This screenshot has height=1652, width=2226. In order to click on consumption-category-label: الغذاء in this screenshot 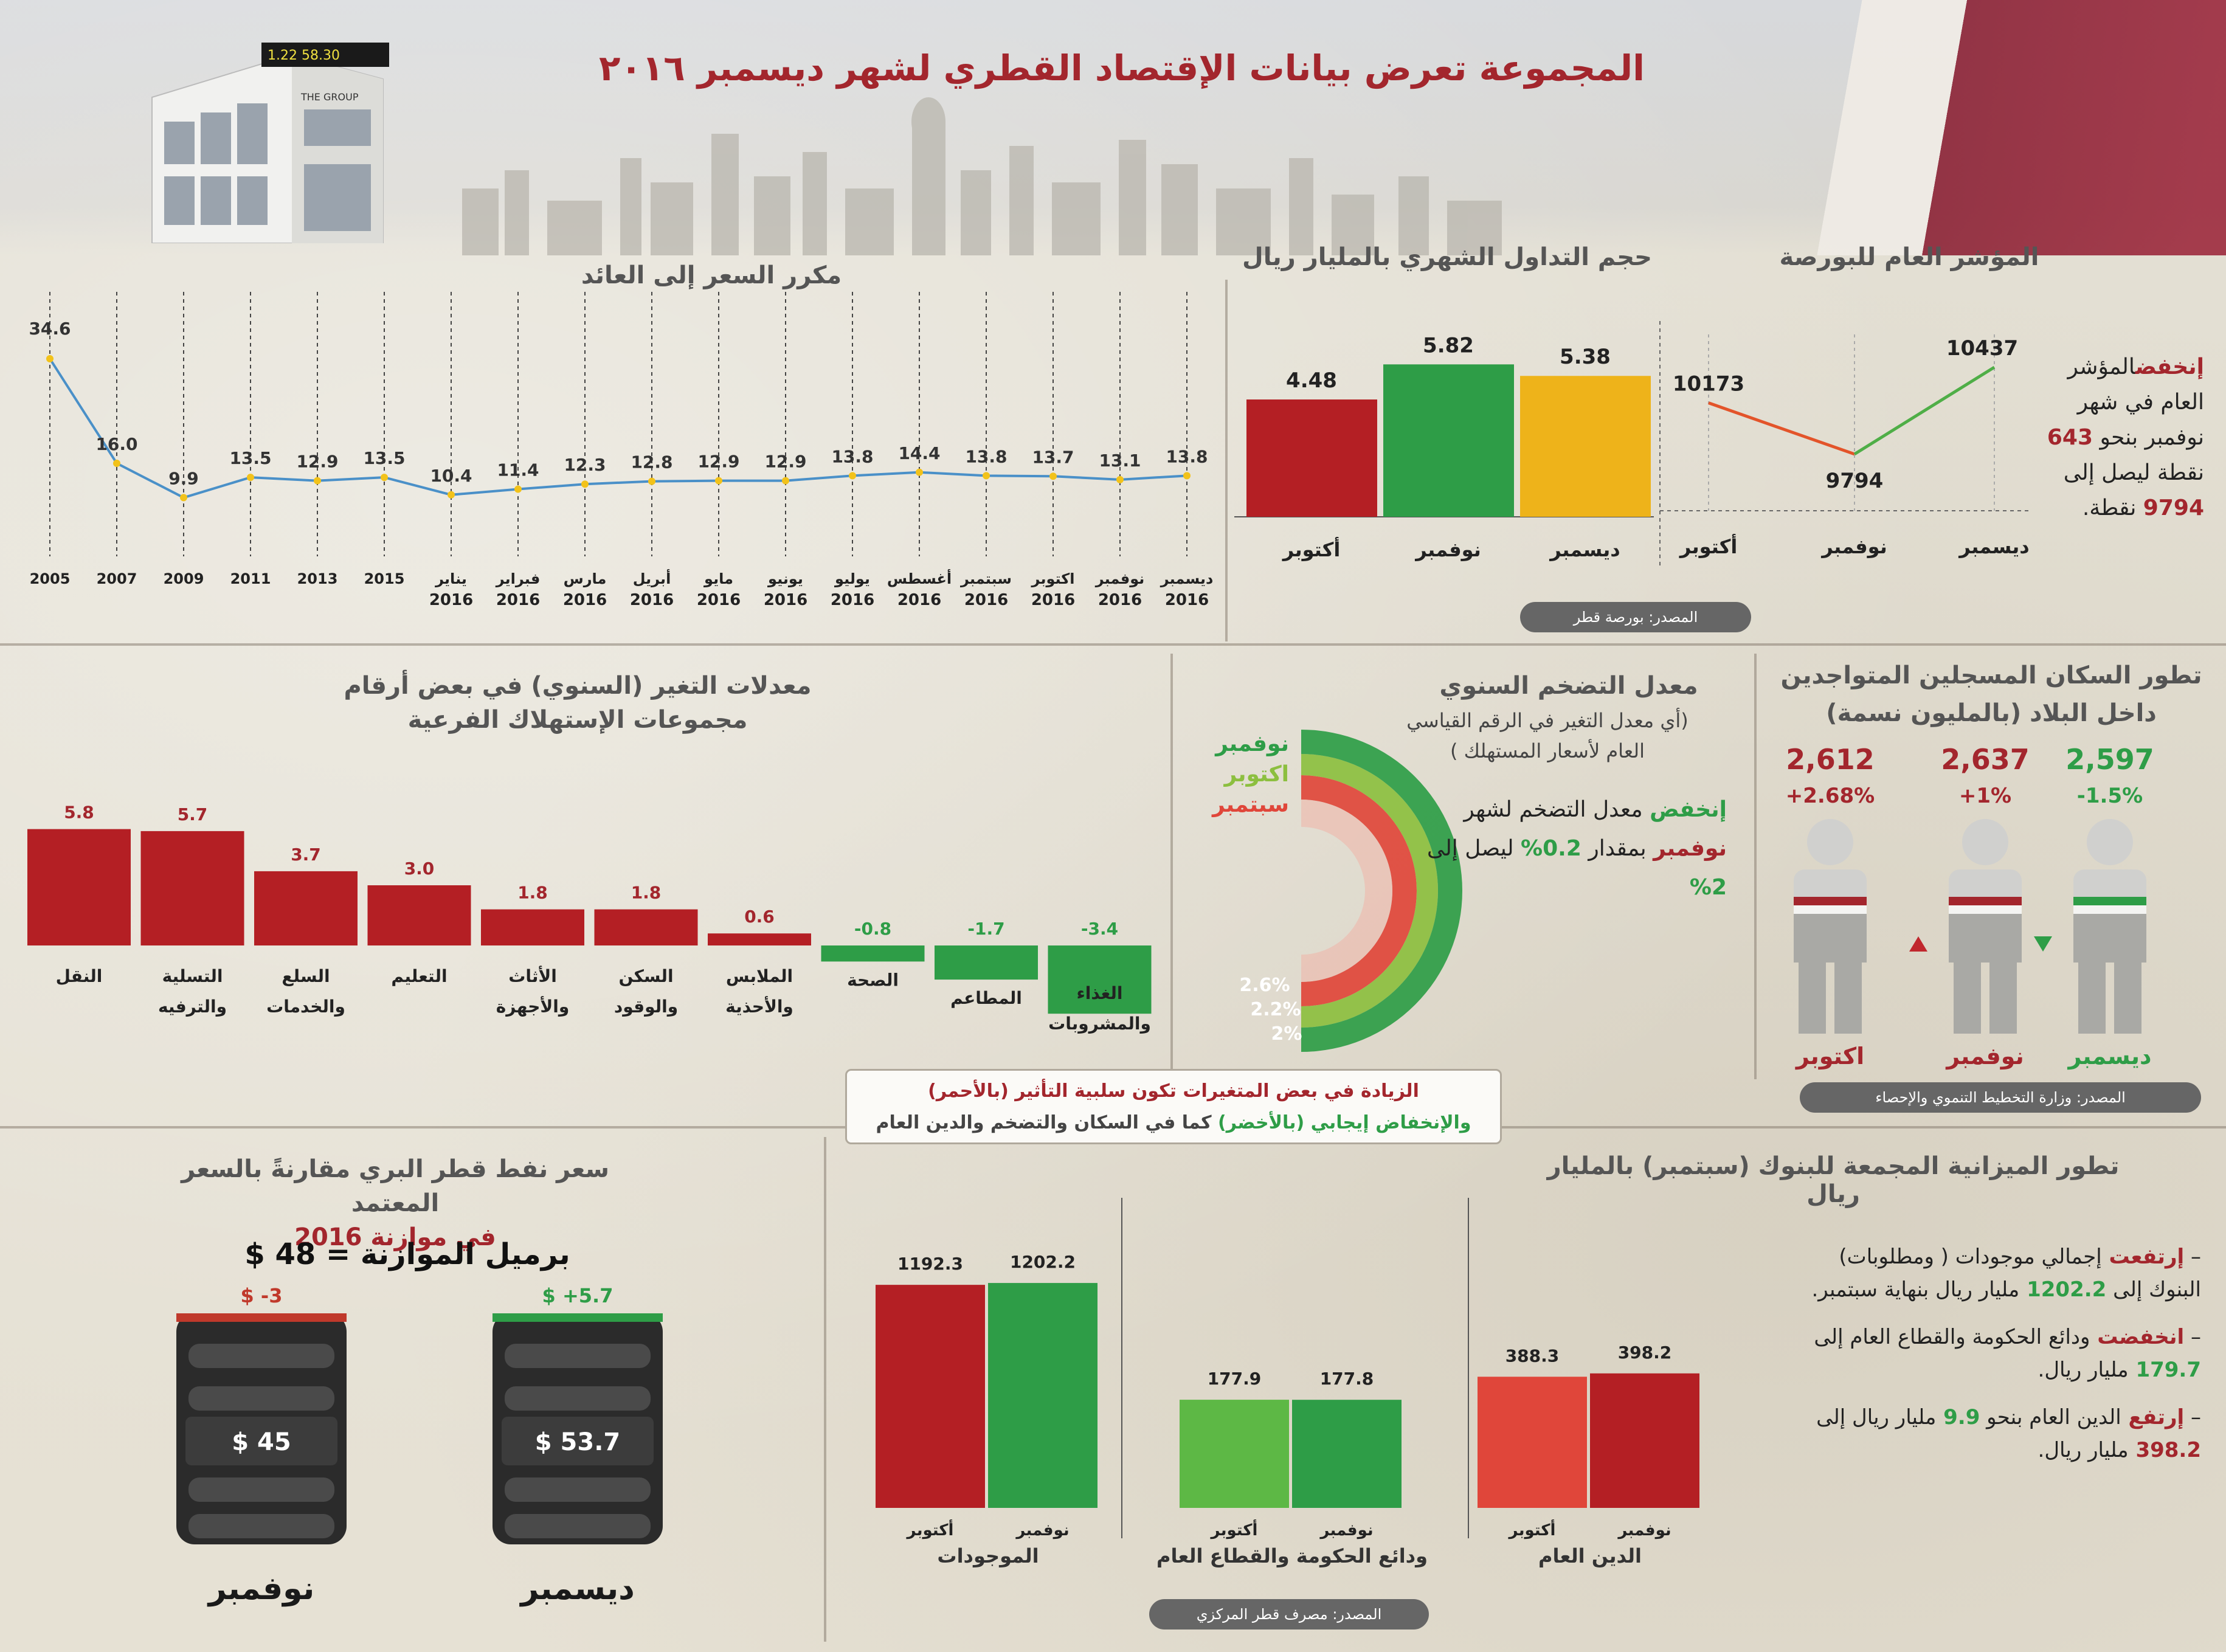, I will do `click(1099, 993)`.